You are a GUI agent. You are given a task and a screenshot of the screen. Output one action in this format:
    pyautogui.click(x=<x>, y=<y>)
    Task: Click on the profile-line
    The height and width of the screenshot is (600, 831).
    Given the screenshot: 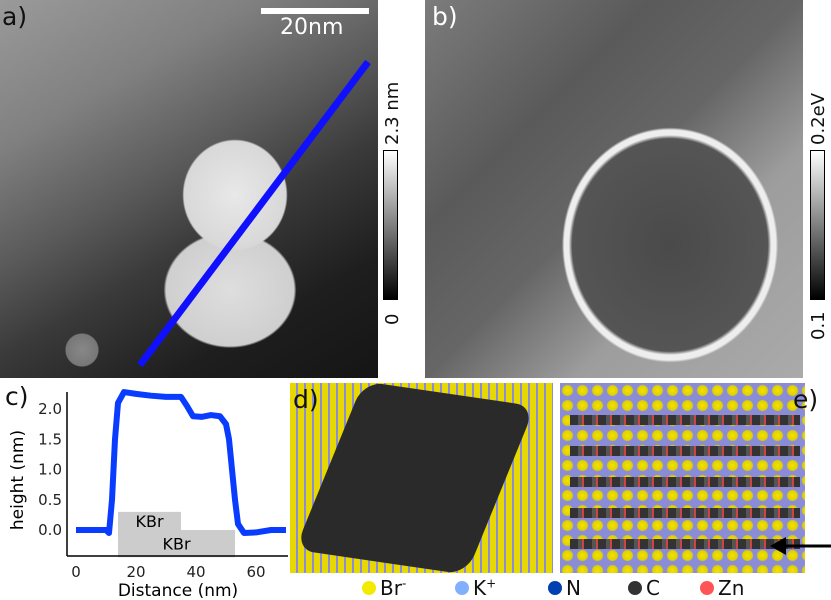 What is the action you would take?
    pyautogui.click(x=254, y=213)
    